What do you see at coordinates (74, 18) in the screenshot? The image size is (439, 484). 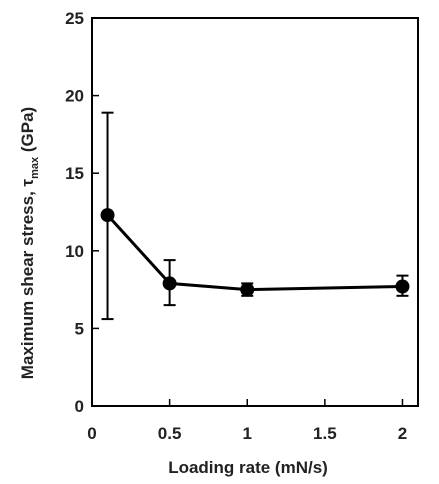 I see `y-tick-label: 25` at bounding box center [74, 18].